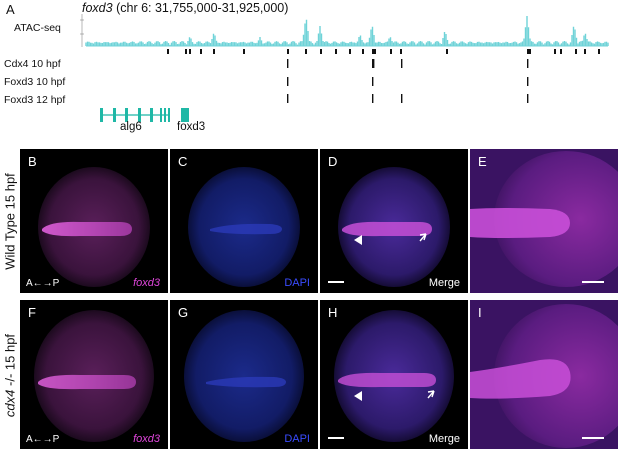 The height and width of the screenshot is (452, 624). Describe the element at coordinates (202, 8) in the screenshot. I see `title-coords: (chr 6: 31,755,000-31,925,000)` at that location.